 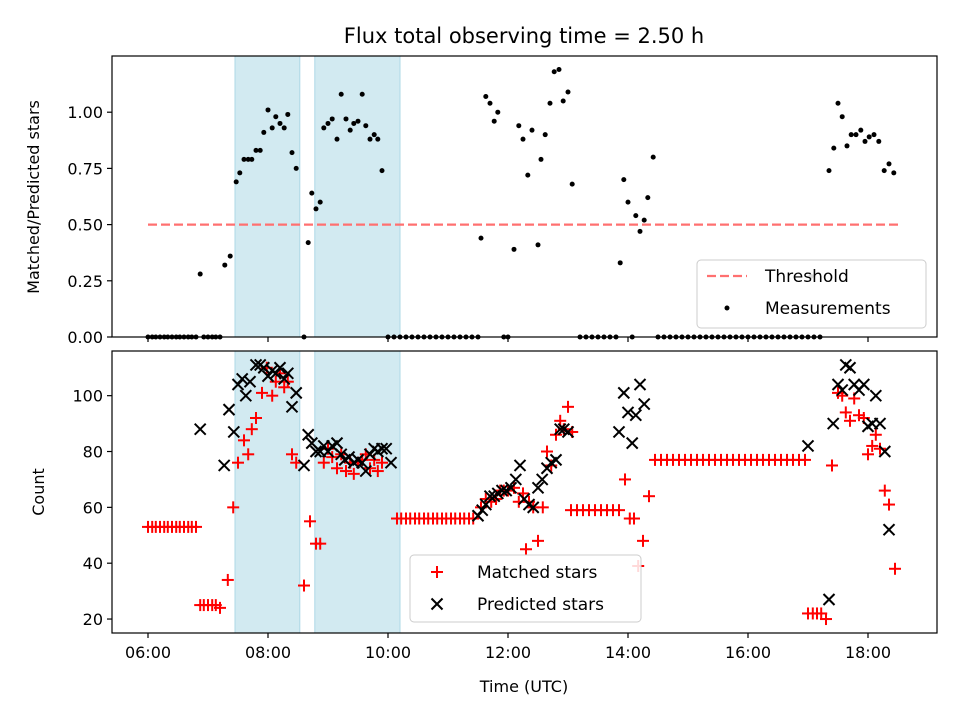 I want to click on y-tick-label: 0.00, so click(x=85, y=337).